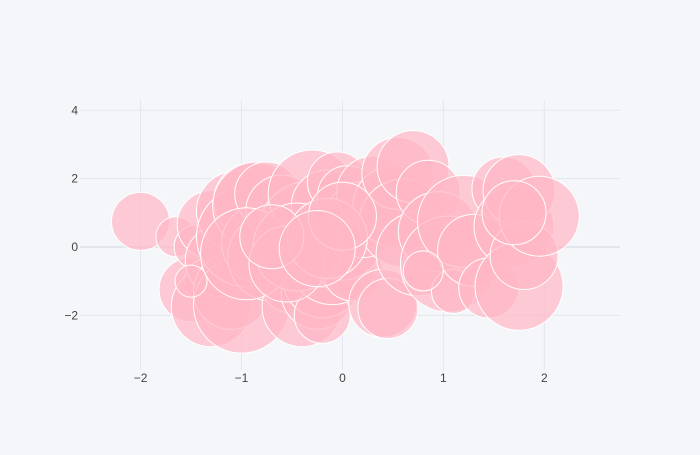 The width and height of the screenshot is (700, 455). Describe the element at coordinates (74, 247) in the screenshot. I see `y-tick-label: 0` at that location.